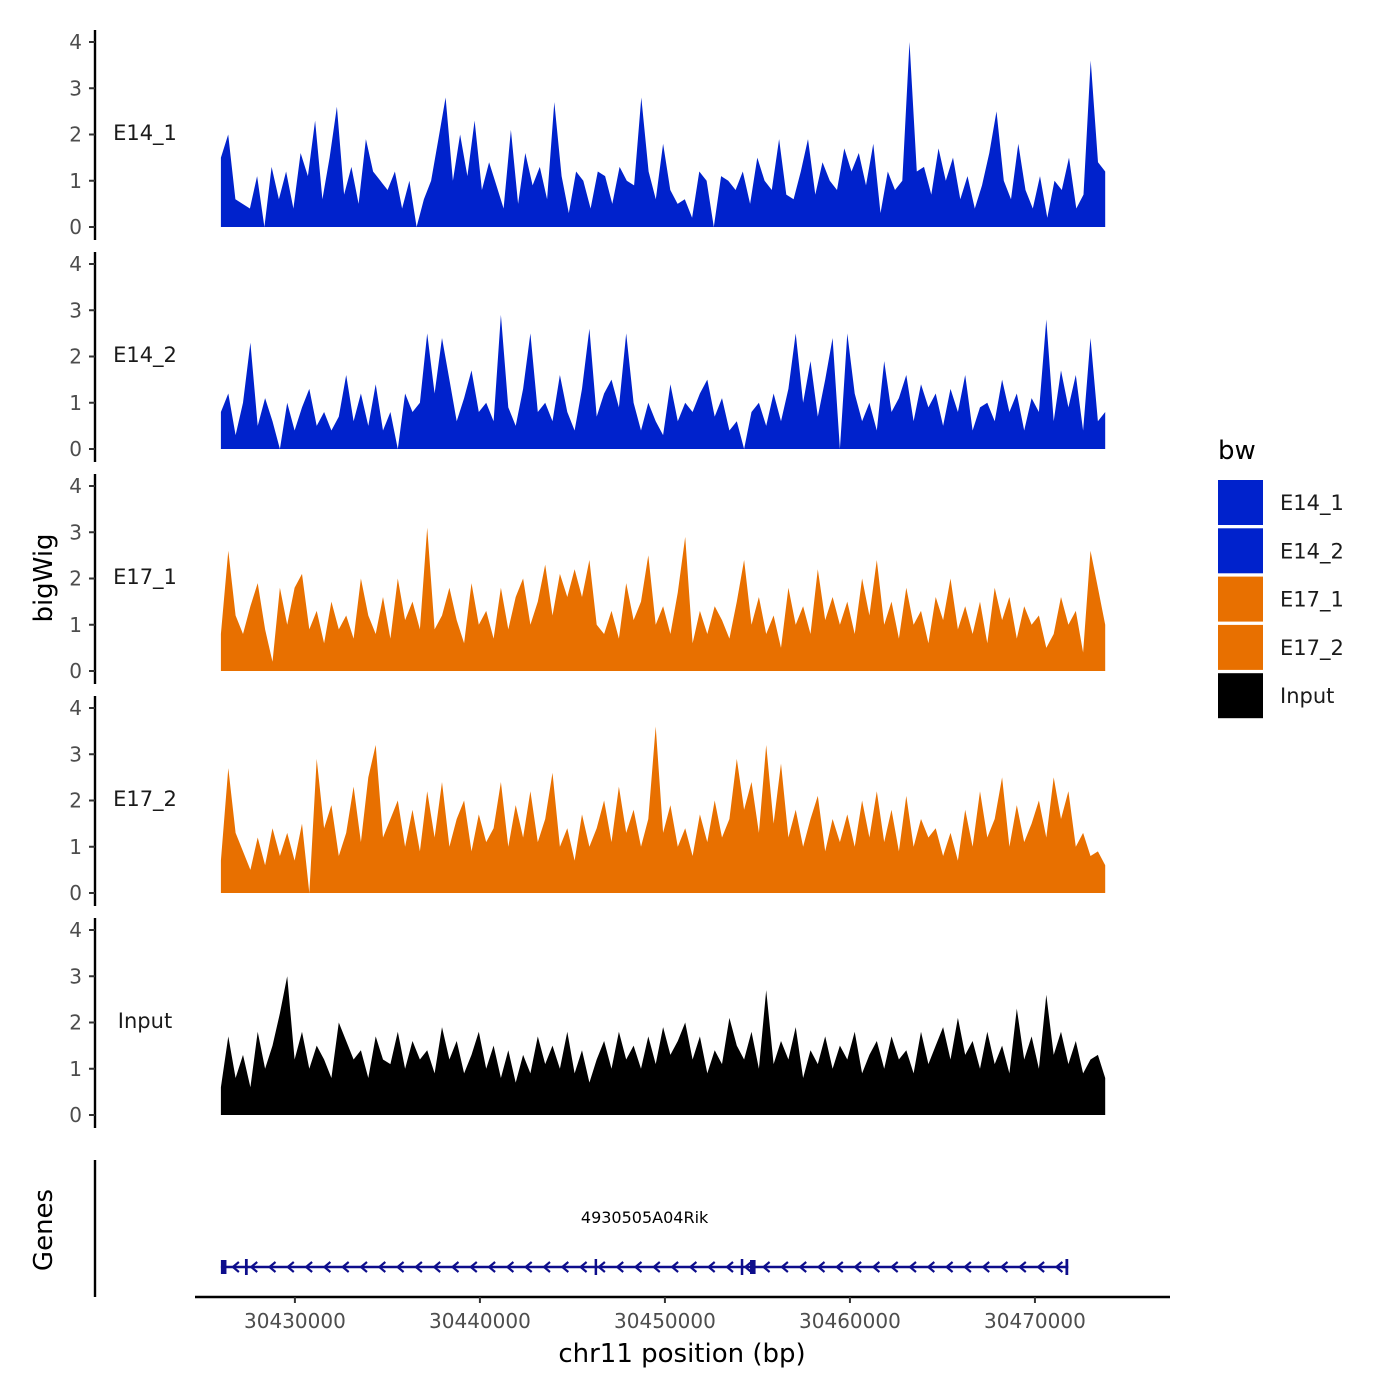  Describe the element at coordinates (480, 1321) in the screenshot. I see `x-tick-label: 30440000` at that location.